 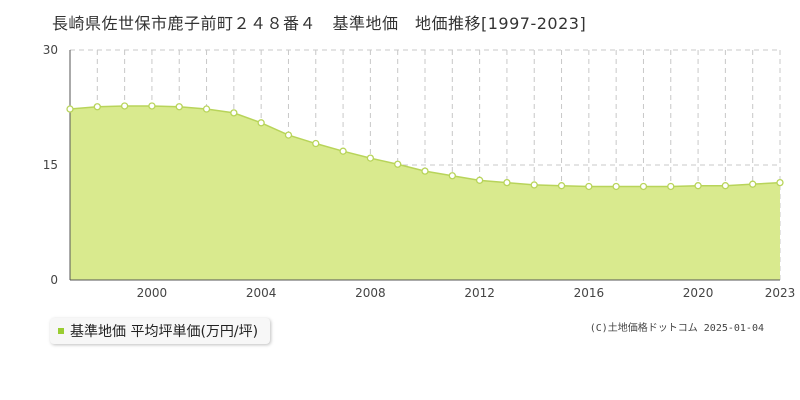 I want to click on copyright-credit: (C)土地価格ドットコム 2025-01-04, so click(x=676, y=328).